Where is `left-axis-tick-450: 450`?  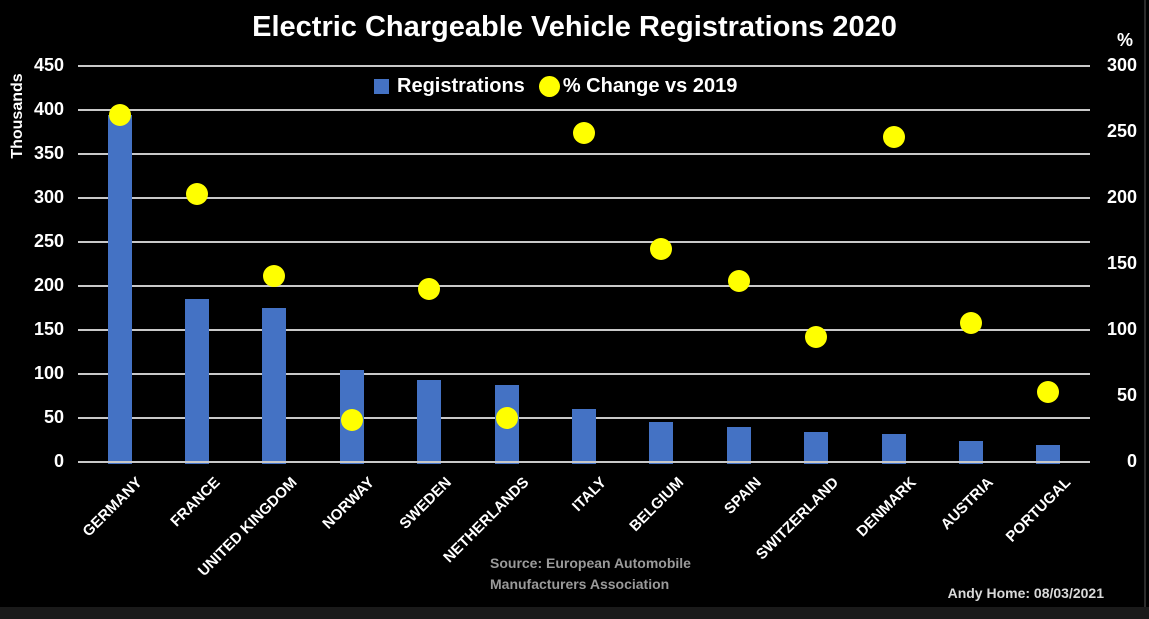
left-axis-tick-450: 450 is located at coordinates (48, 65).